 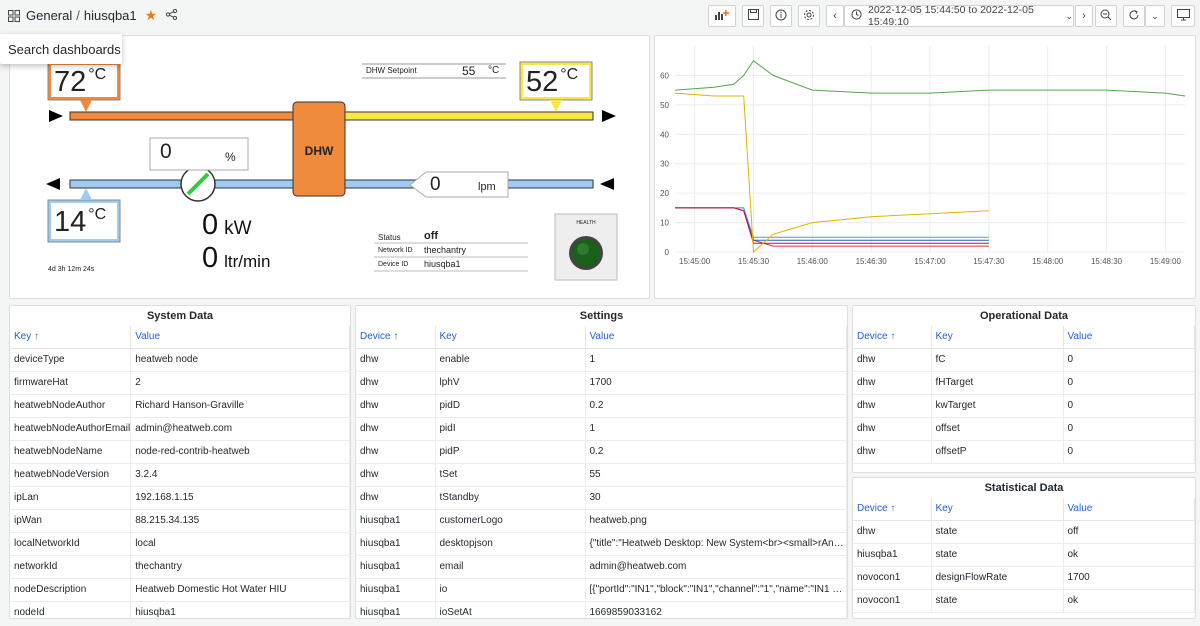 What do you see at coordinates (781, 16) in the screenshot?
I see `dashboard-info-button` at bounding box center [781, 16].